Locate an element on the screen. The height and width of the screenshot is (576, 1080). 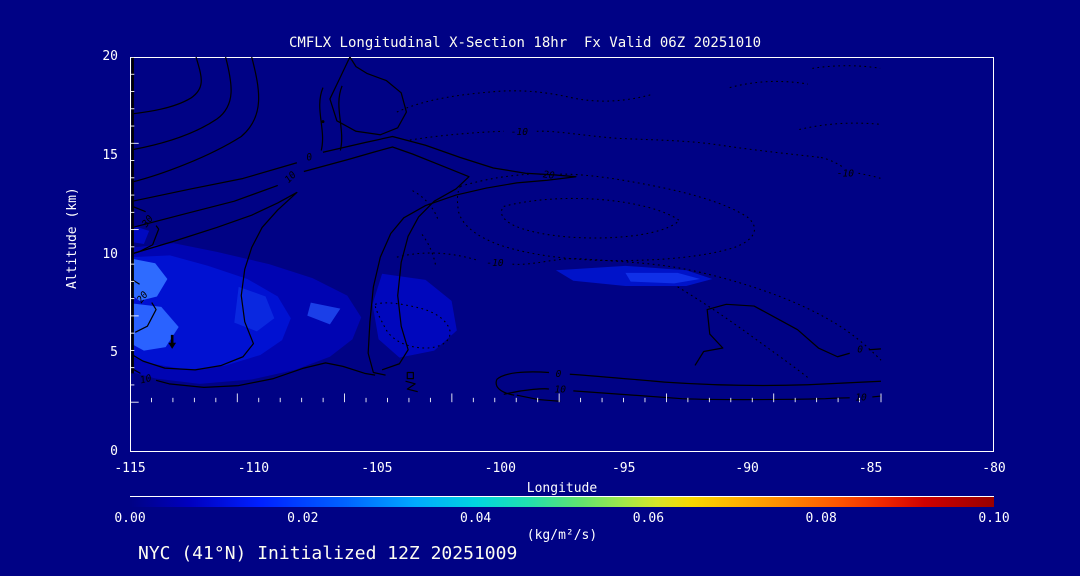
y-tick-10: 10 is located at coordinates (110, 254).